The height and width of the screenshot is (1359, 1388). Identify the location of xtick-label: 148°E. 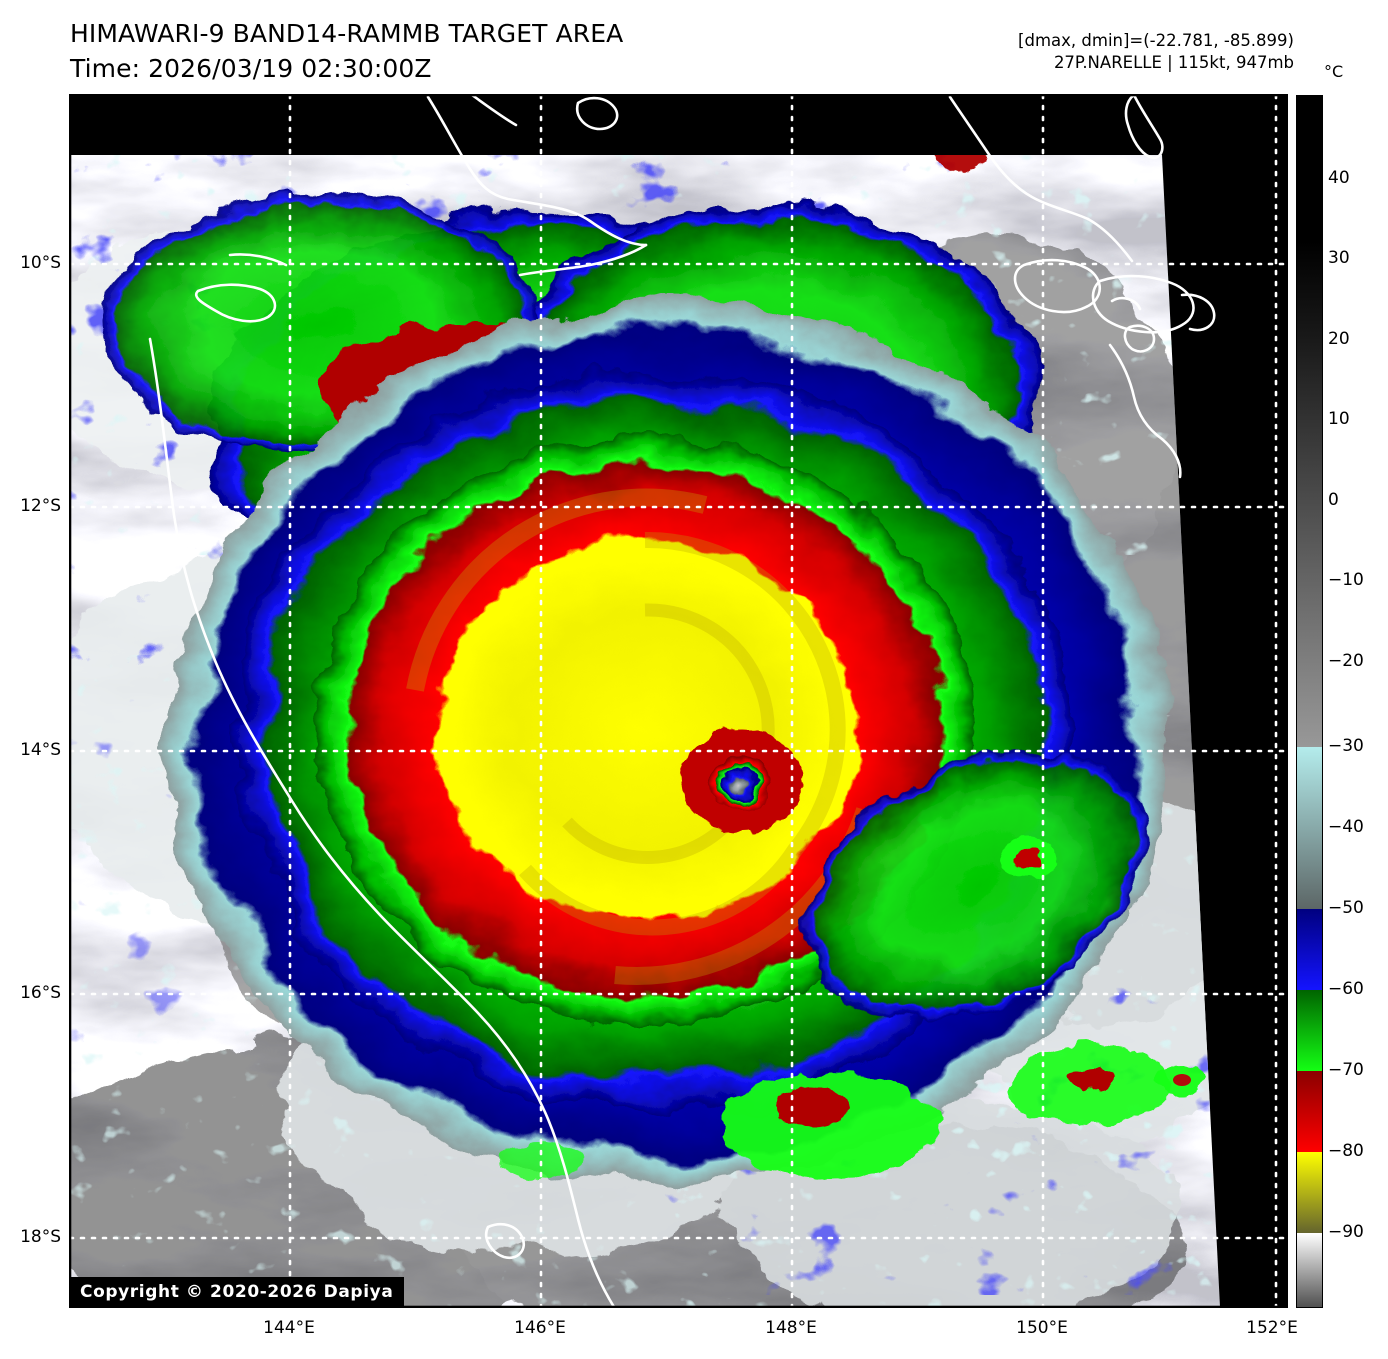
(791, 1328).